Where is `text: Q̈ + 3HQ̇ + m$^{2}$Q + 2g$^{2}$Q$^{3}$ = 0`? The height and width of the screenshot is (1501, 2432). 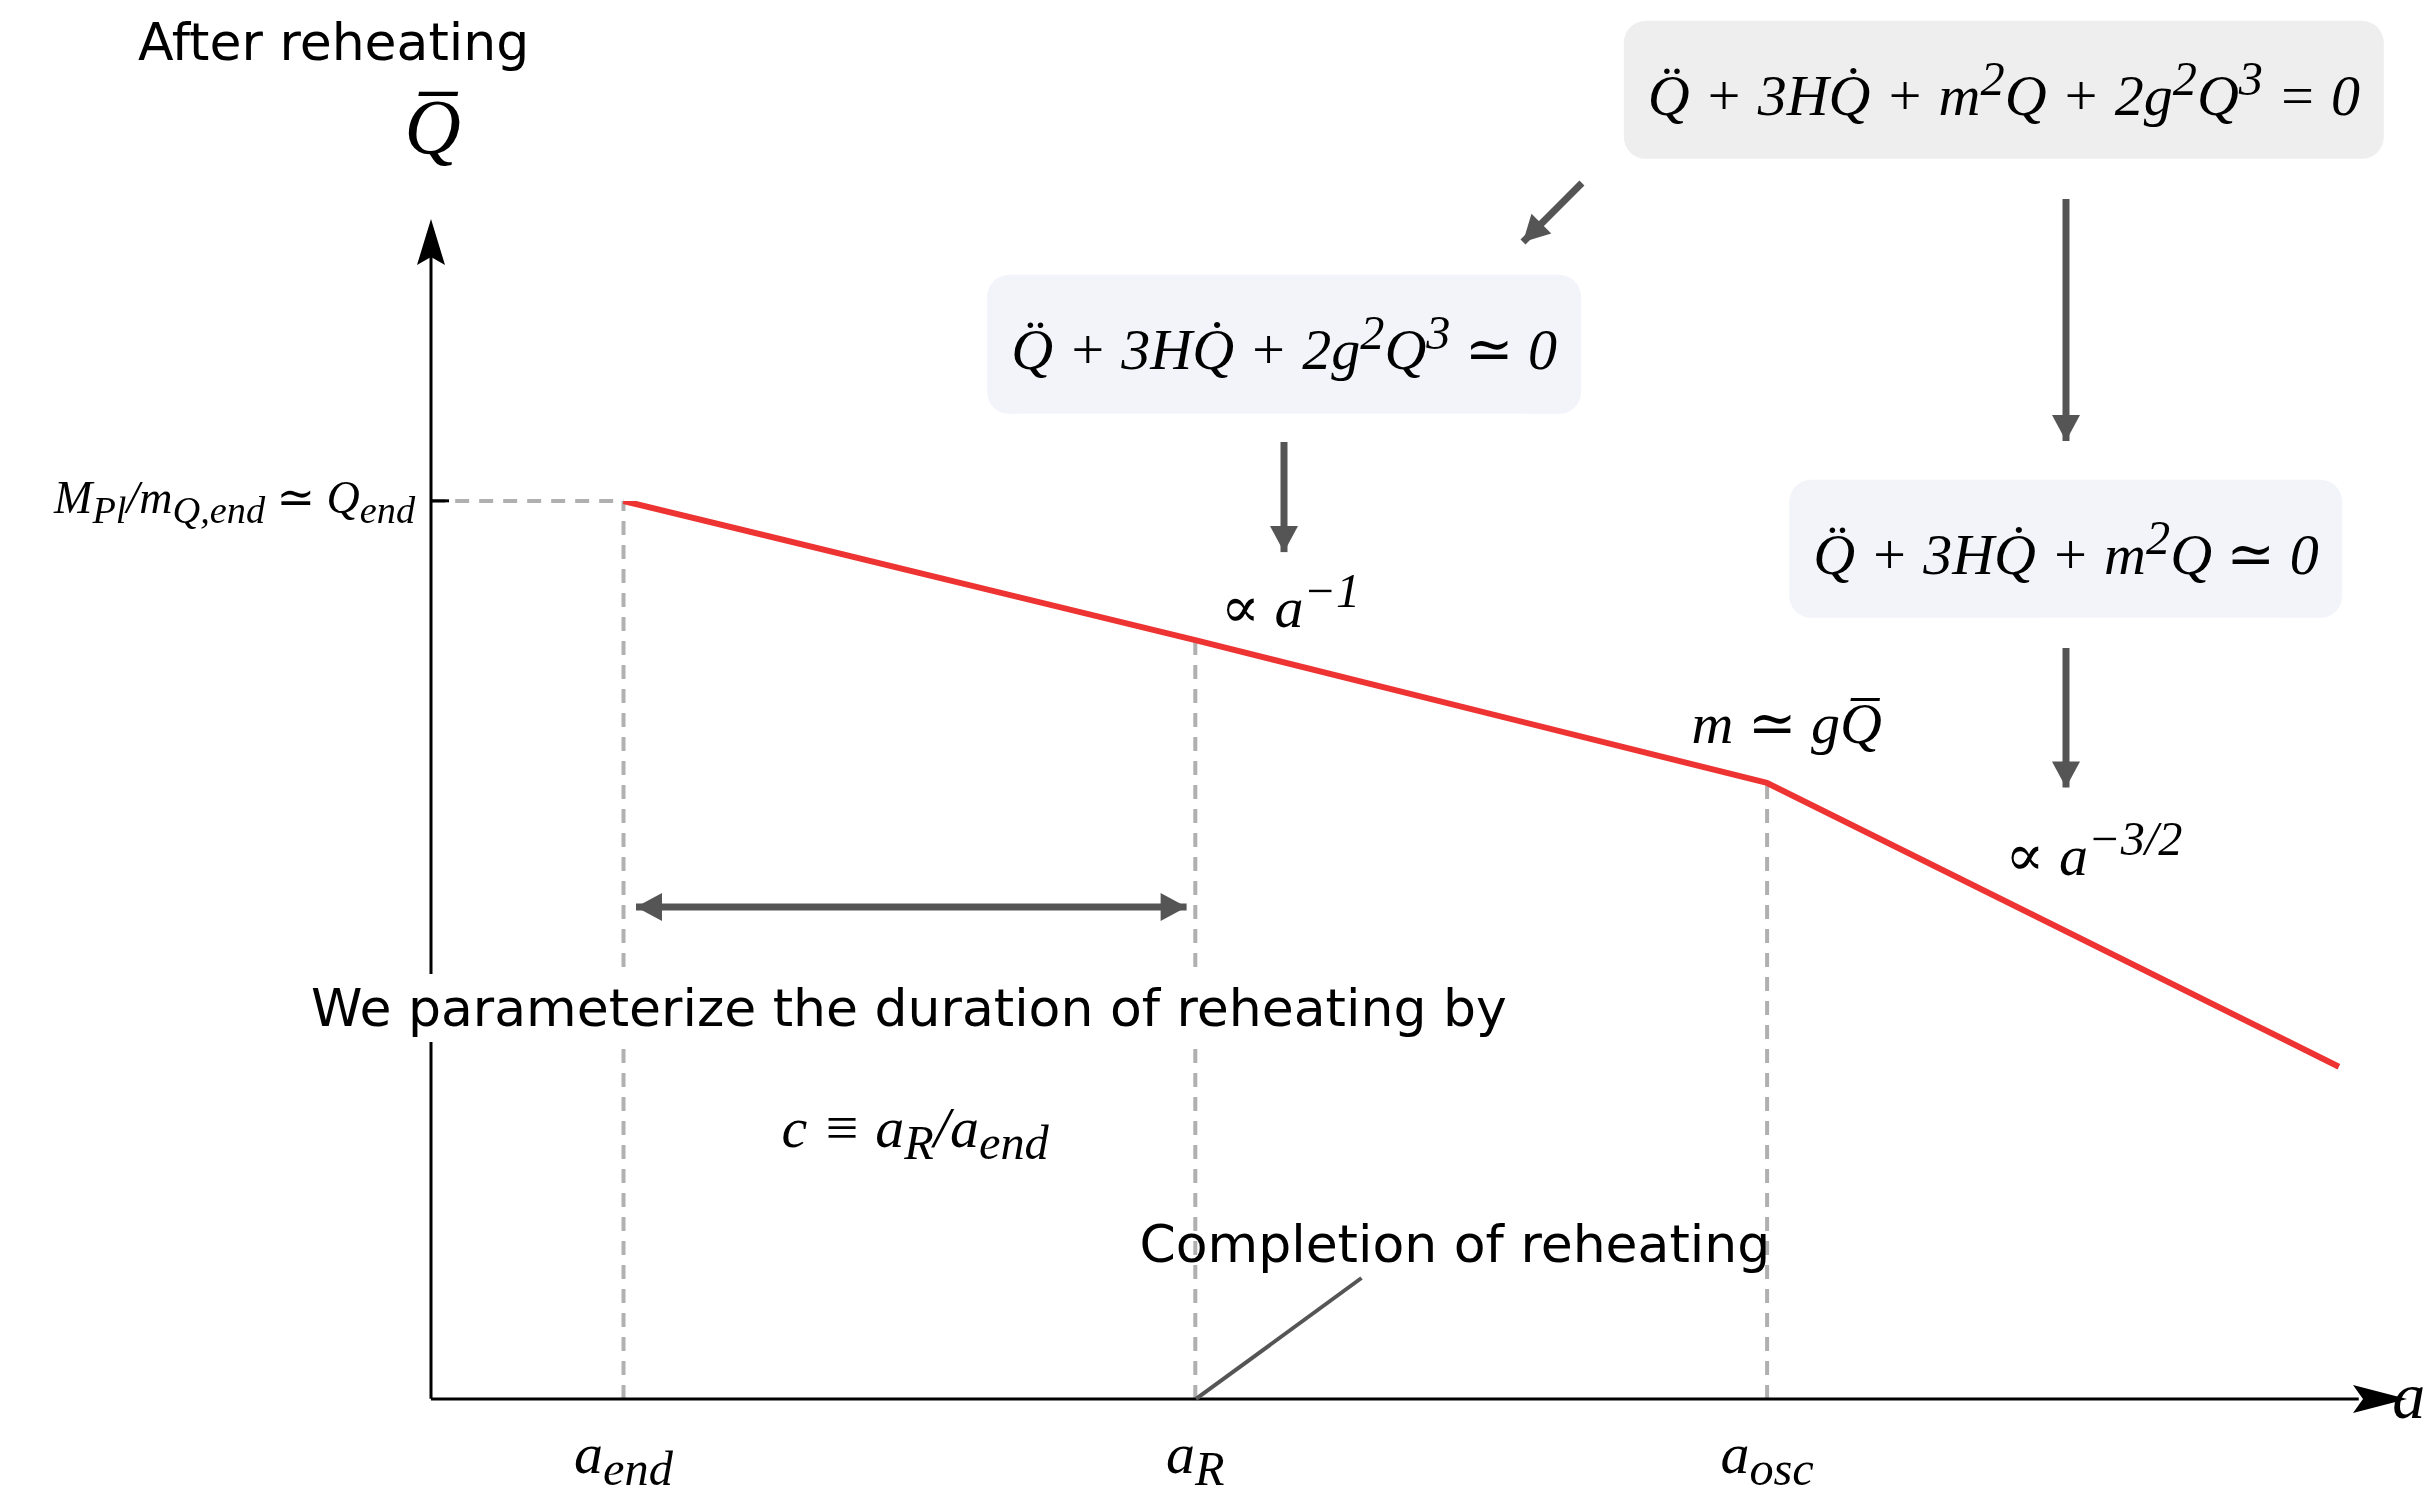
text: Q̈ + 3HQ̇ + m$^{2}$Q + 2g$^{2}$Q$^{3}$ = 0 is located at coordinates (2004, 90).